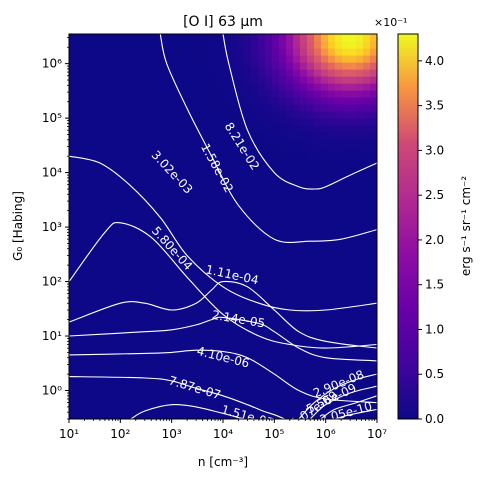  I want to click on contour-line, so click(223, 339).